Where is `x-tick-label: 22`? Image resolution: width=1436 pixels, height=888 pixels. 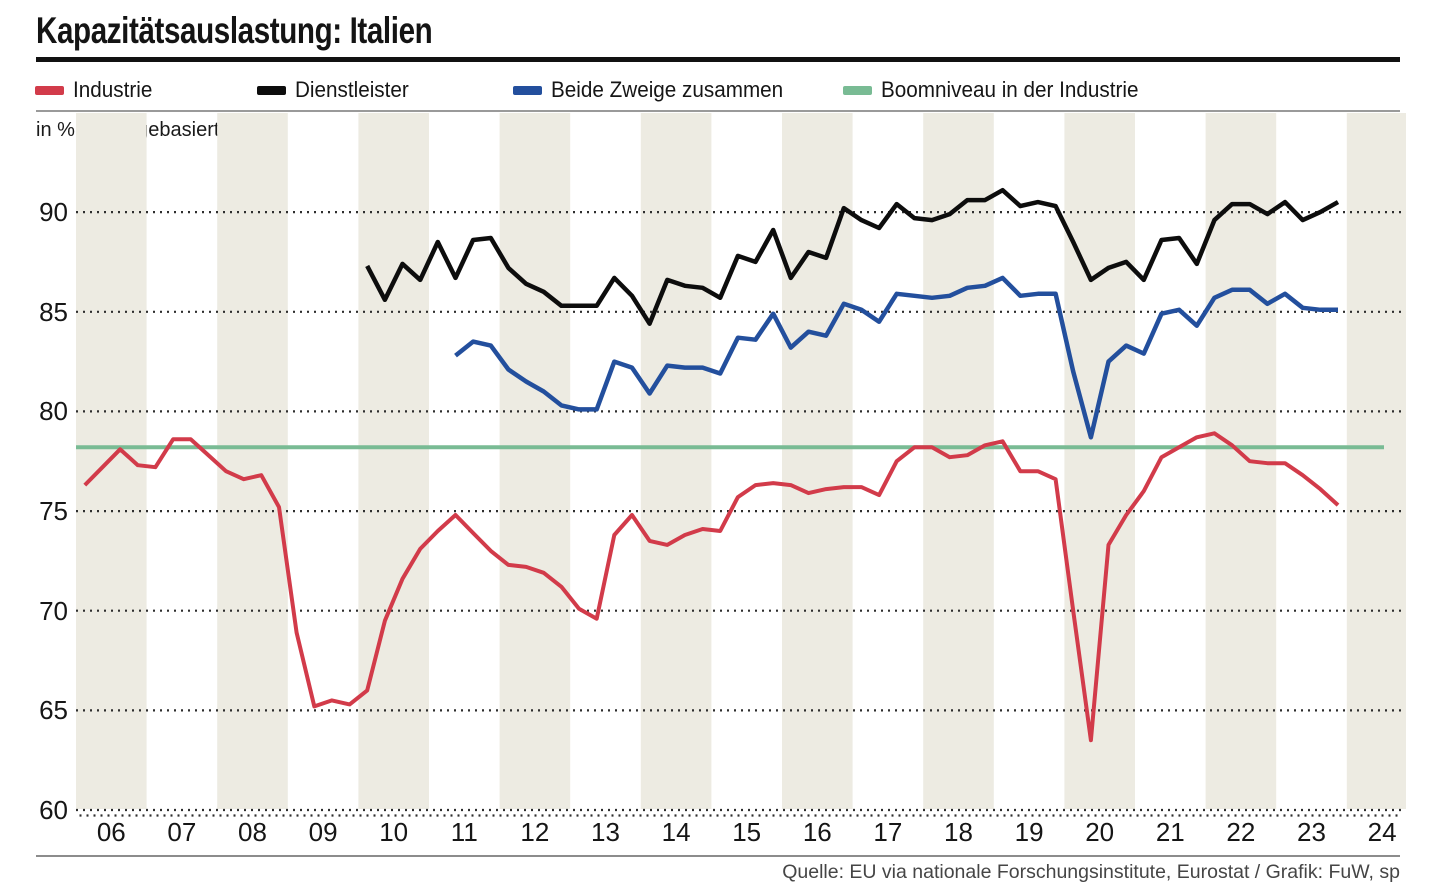 x-tick-label: 22 is located at coordinates (1241, 832).